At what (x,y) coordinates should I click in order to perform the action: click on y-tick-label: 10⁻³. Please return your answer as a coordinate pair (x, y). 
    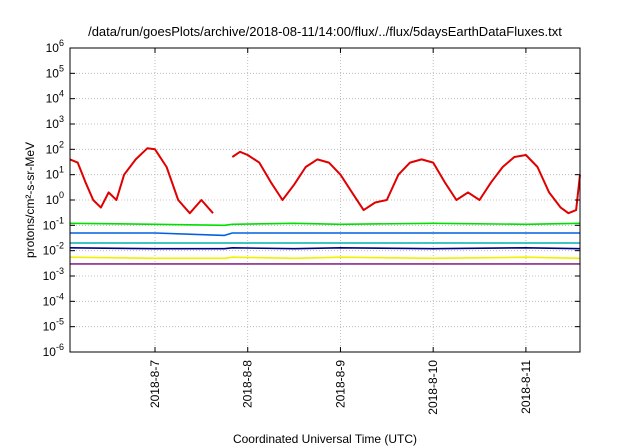
    Looking at the image, I should click on (53, 274).